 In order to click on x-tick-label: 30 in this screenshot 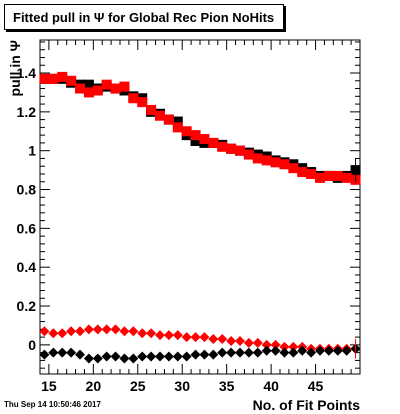, I will do `click(182, 386)`.